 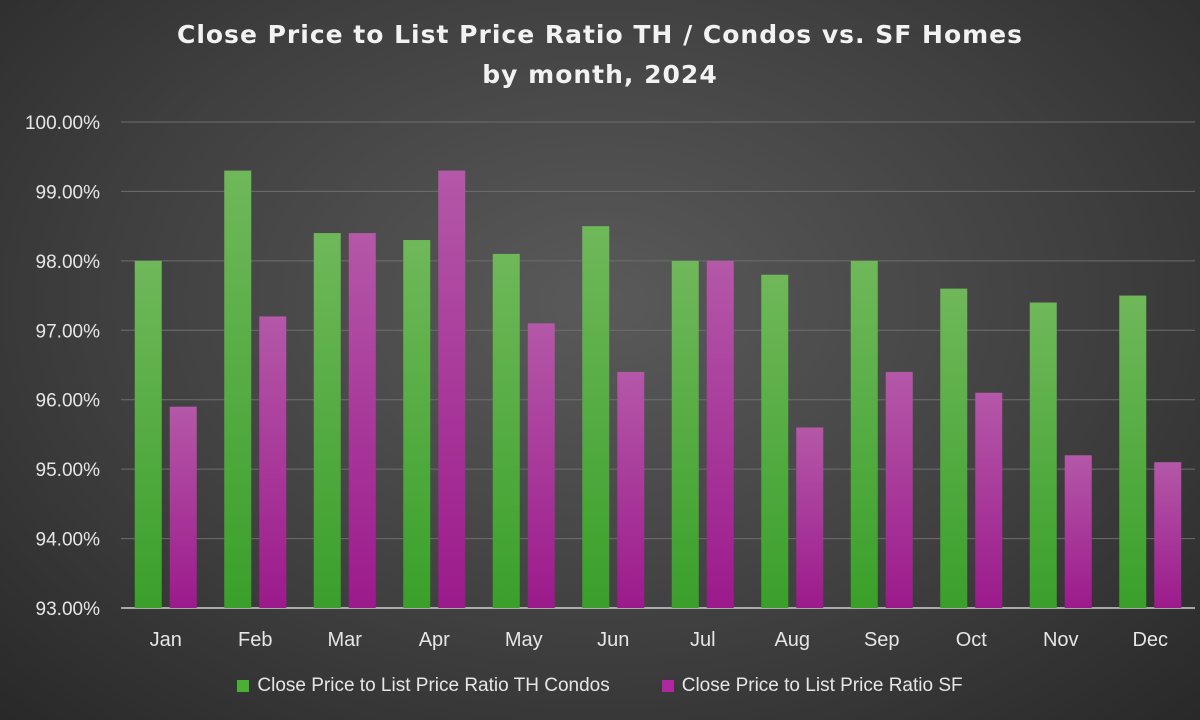 I want to click on y-tick-label: 97.00%, so click(x=68, y=331).